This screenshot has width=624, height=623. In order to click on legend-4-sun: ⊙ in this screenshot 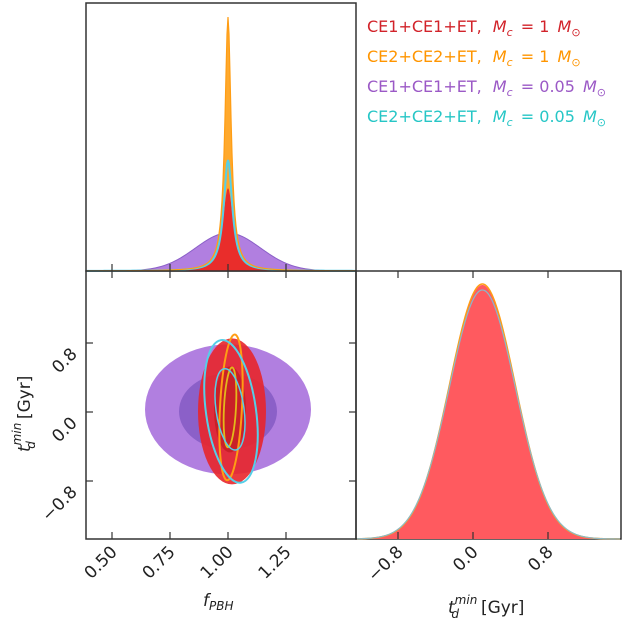, I will do `click(601, 122)`.